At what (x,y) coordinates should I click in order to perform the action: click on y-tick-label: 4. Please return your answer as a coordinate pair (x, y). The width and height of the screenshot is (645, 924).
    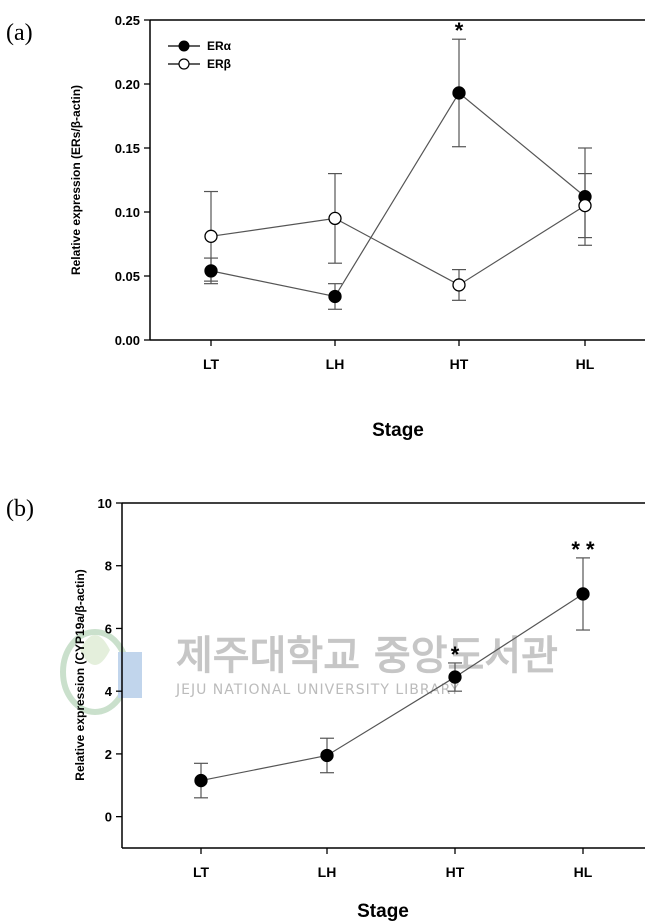
    Looking at the image, I should click on (109, 691).